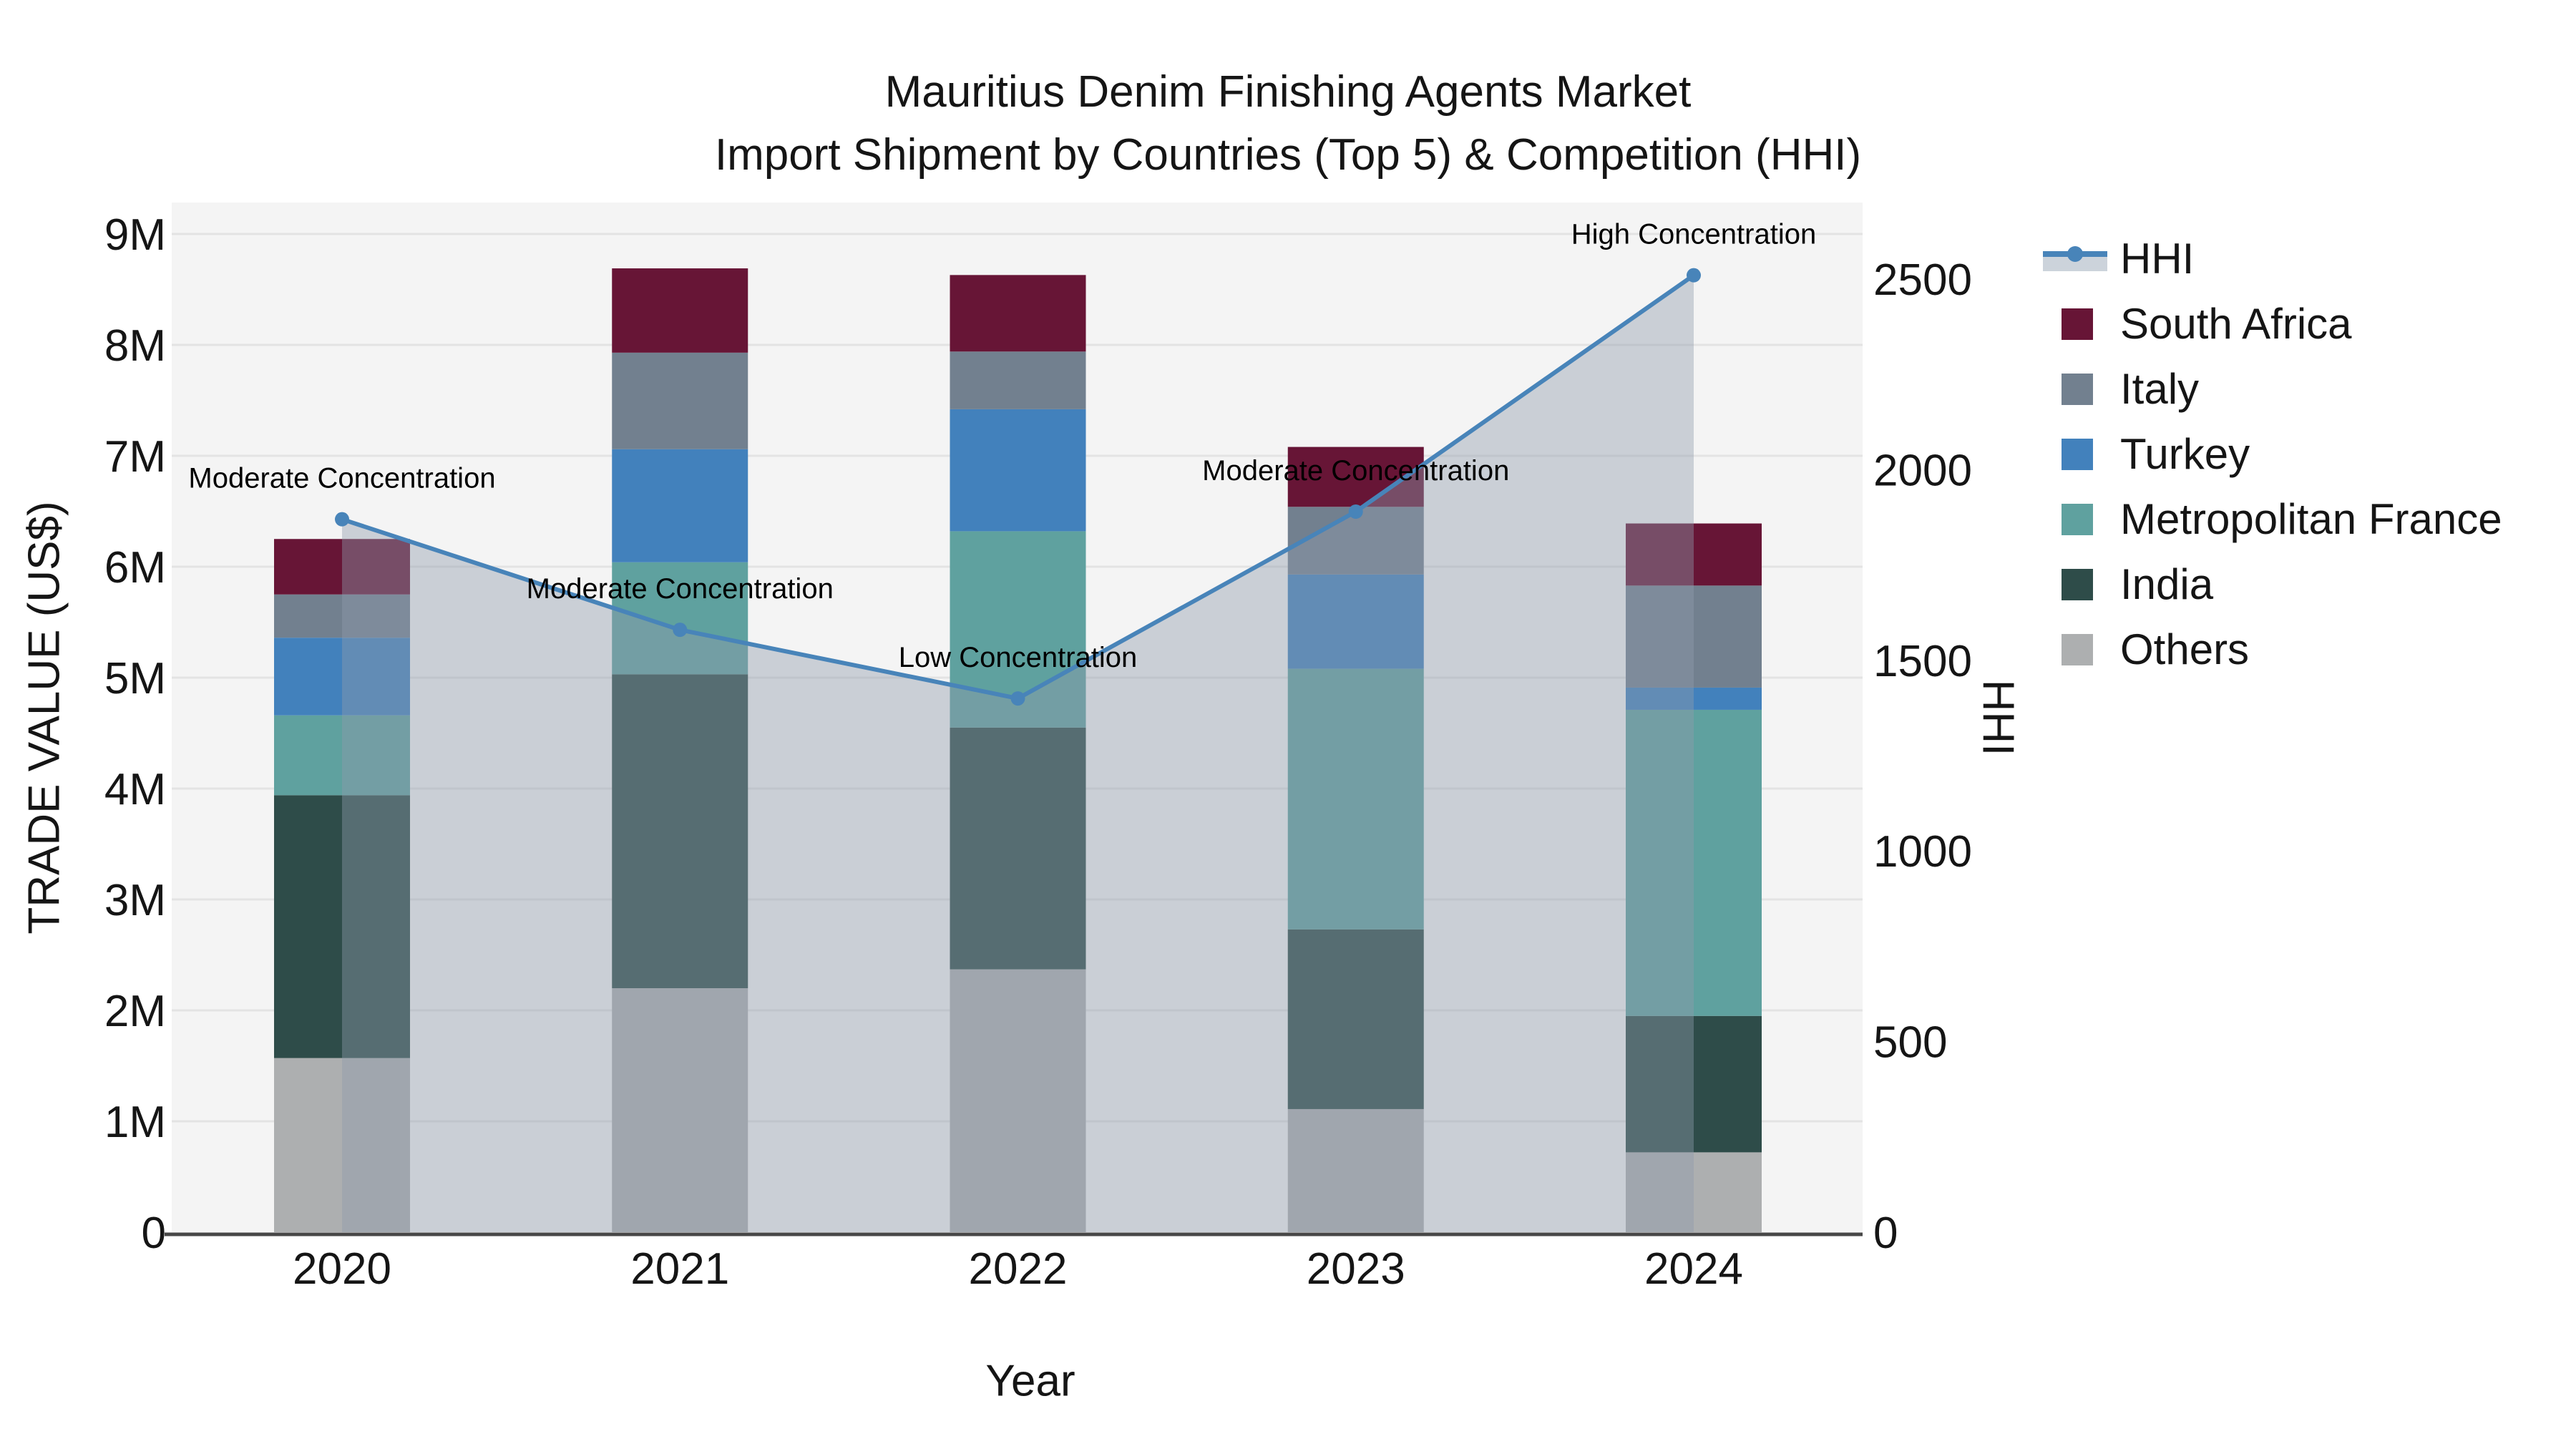  Describe the element at coordinates (680, 400) in the screenshot. I see `bar-segment-italy-2021` at that location.